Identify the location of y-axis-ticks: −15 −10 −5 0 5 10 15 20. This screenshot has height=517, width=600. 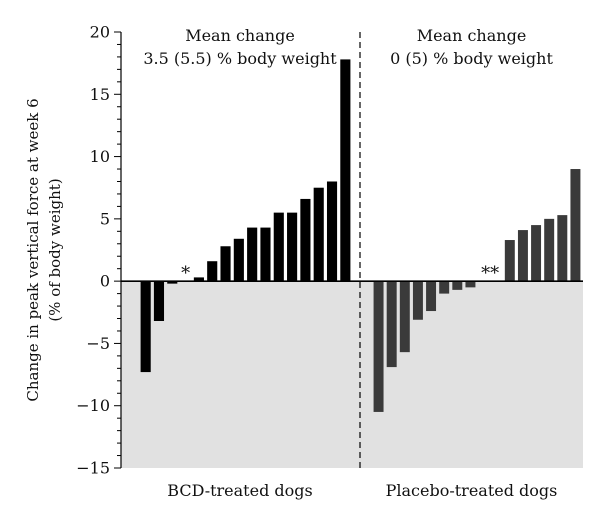
(98, 250).